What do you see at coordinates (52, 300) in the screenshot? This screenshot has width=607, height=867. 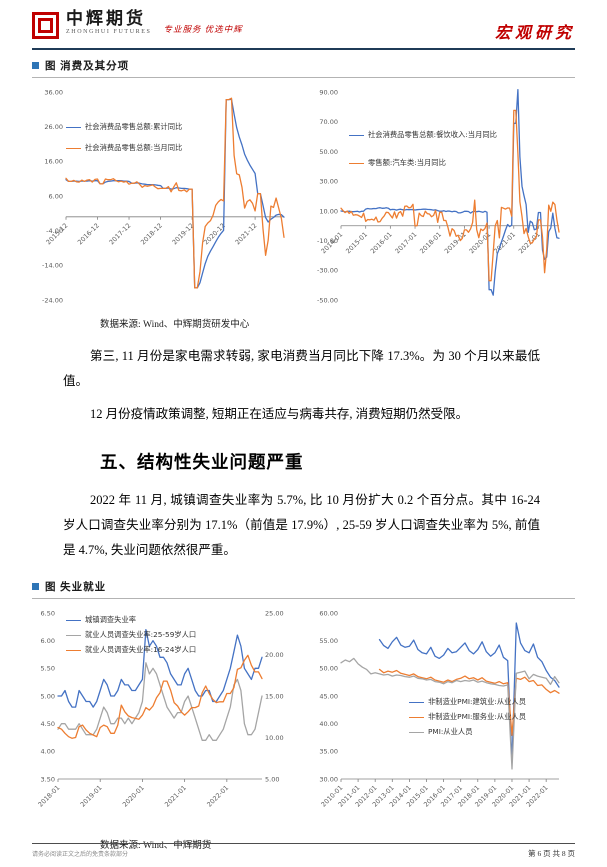 I see `svg-text: -24.00` at bounding box center [52, 300].